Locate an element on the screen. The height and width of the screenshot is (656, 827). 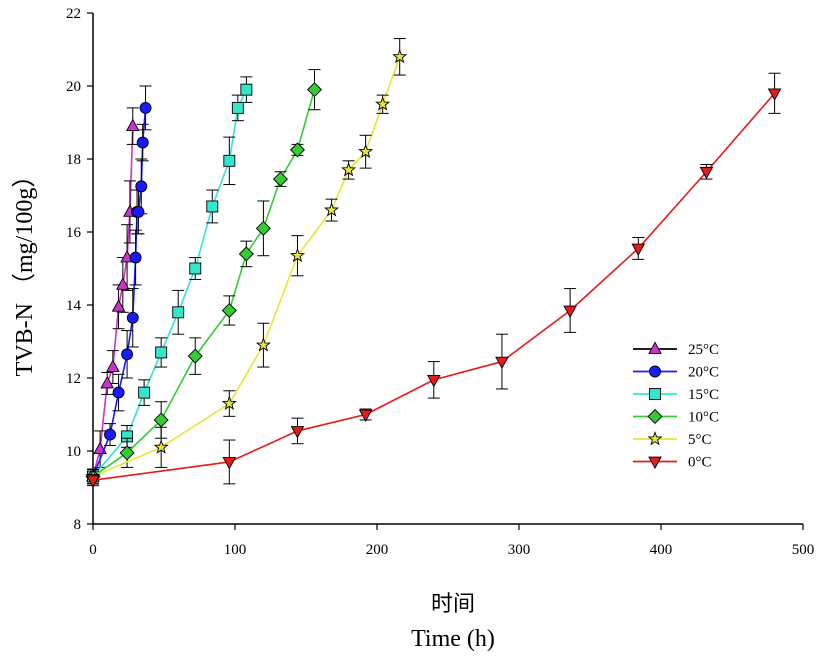
y-tick-label: 20 is located at coordinates (73, 87).